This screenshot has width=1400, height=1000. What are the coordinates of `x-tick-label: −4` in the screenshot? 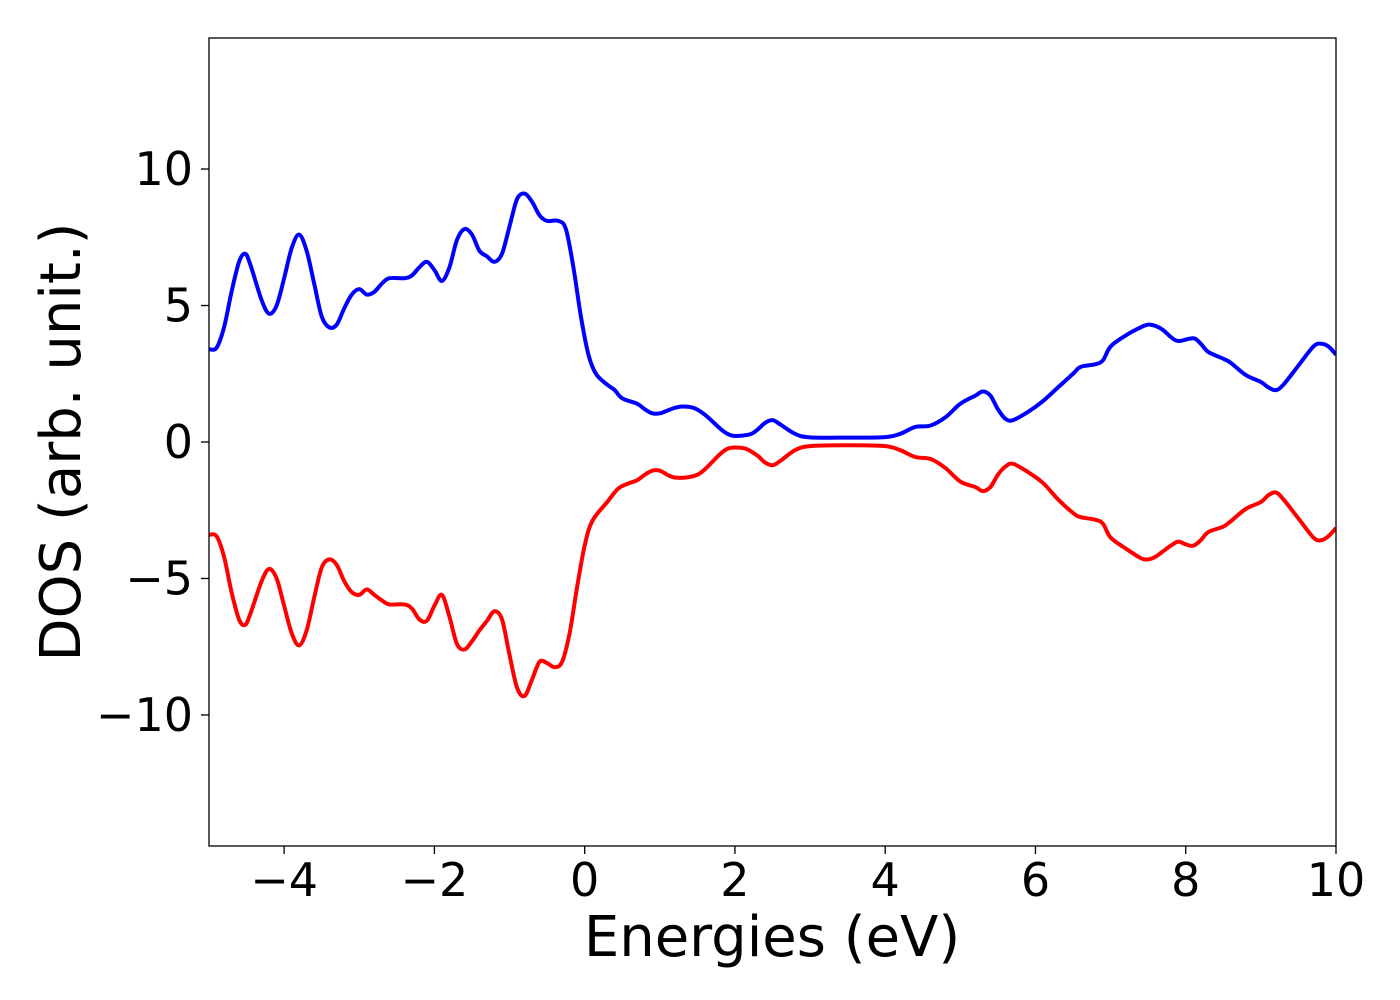 It's located at (284, 880).